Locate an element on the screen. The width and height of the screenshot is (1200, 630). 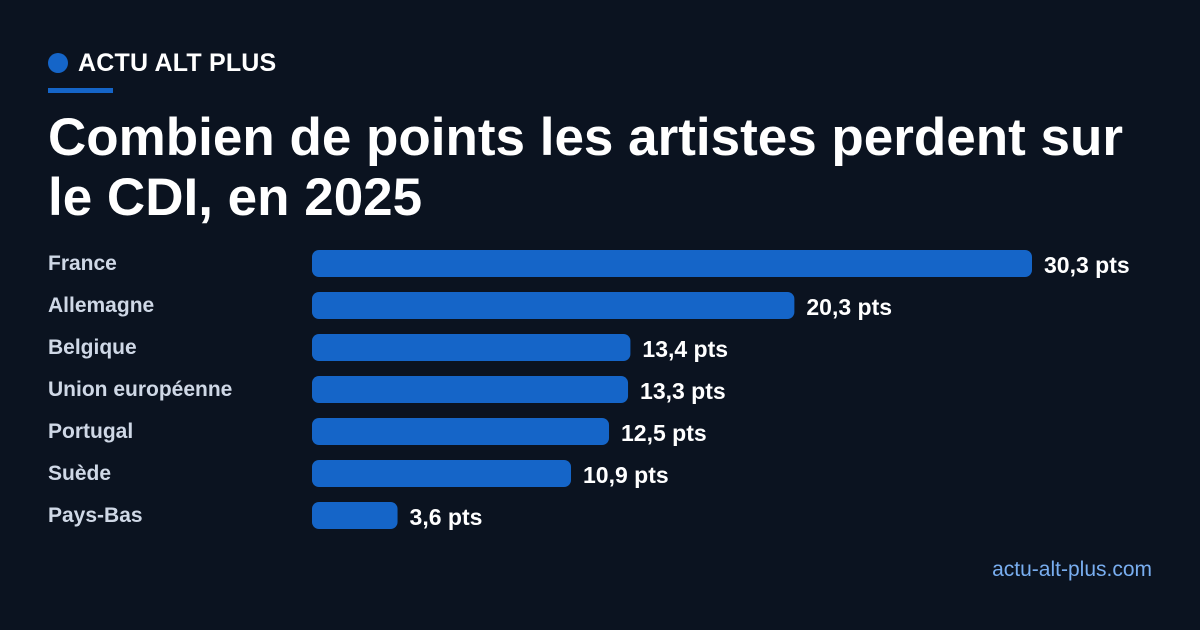
source-link: actu-alt-plus.com is located at coordinates (1072, 569).